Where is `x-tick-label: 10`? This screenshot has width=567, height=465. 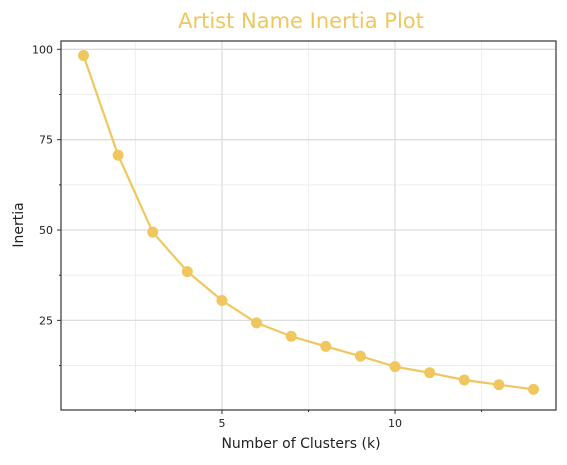 x-tick-label: 10 is located at coordinates (395, 423).